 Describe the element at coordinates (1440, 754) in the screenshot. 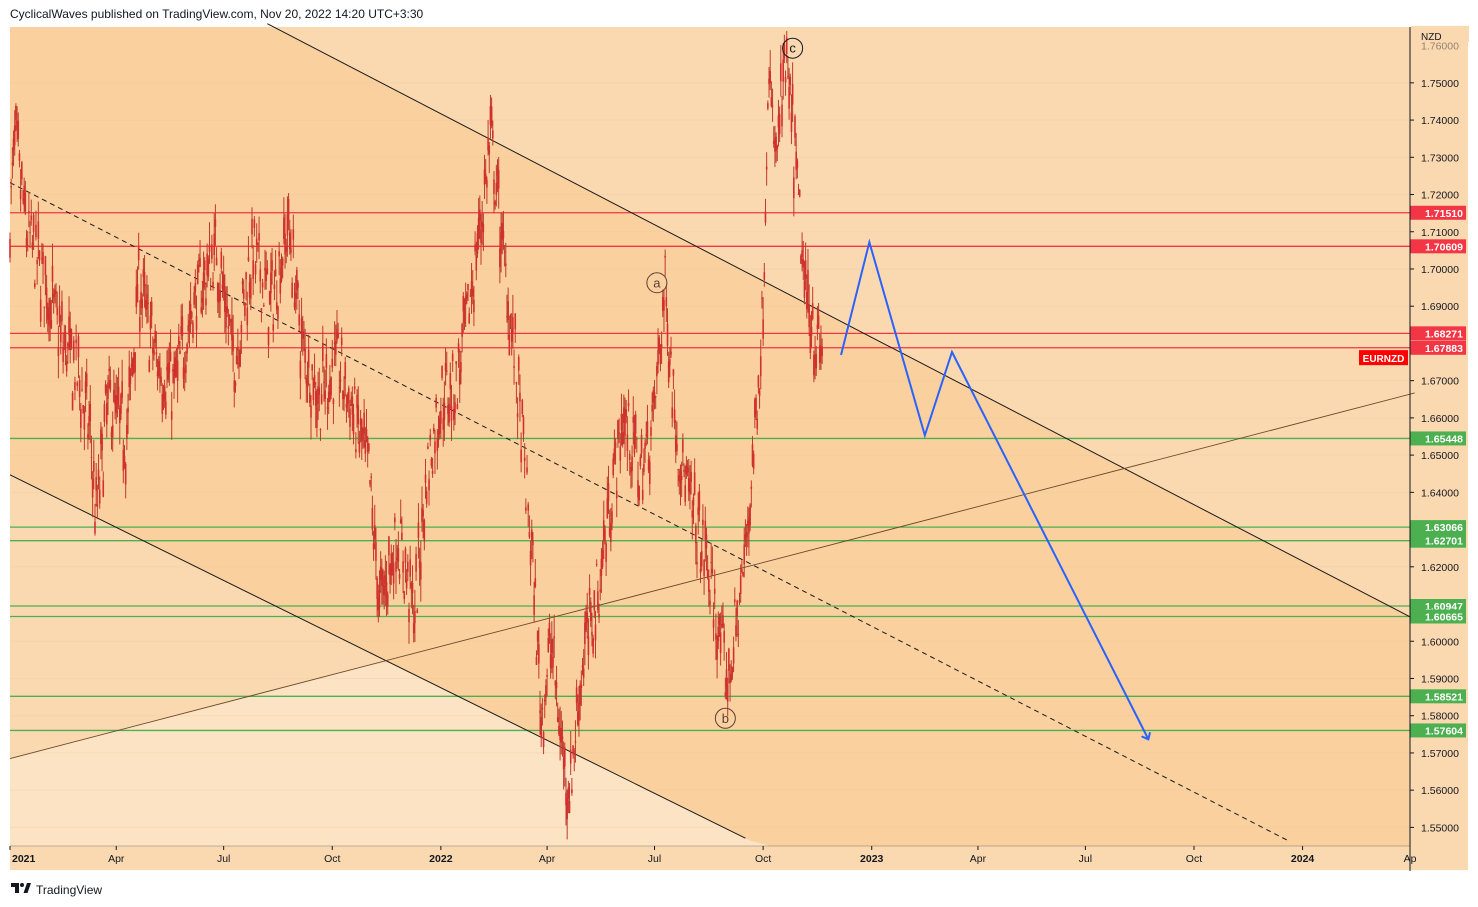

I see `price-tick-label: 1.57000` at that location.